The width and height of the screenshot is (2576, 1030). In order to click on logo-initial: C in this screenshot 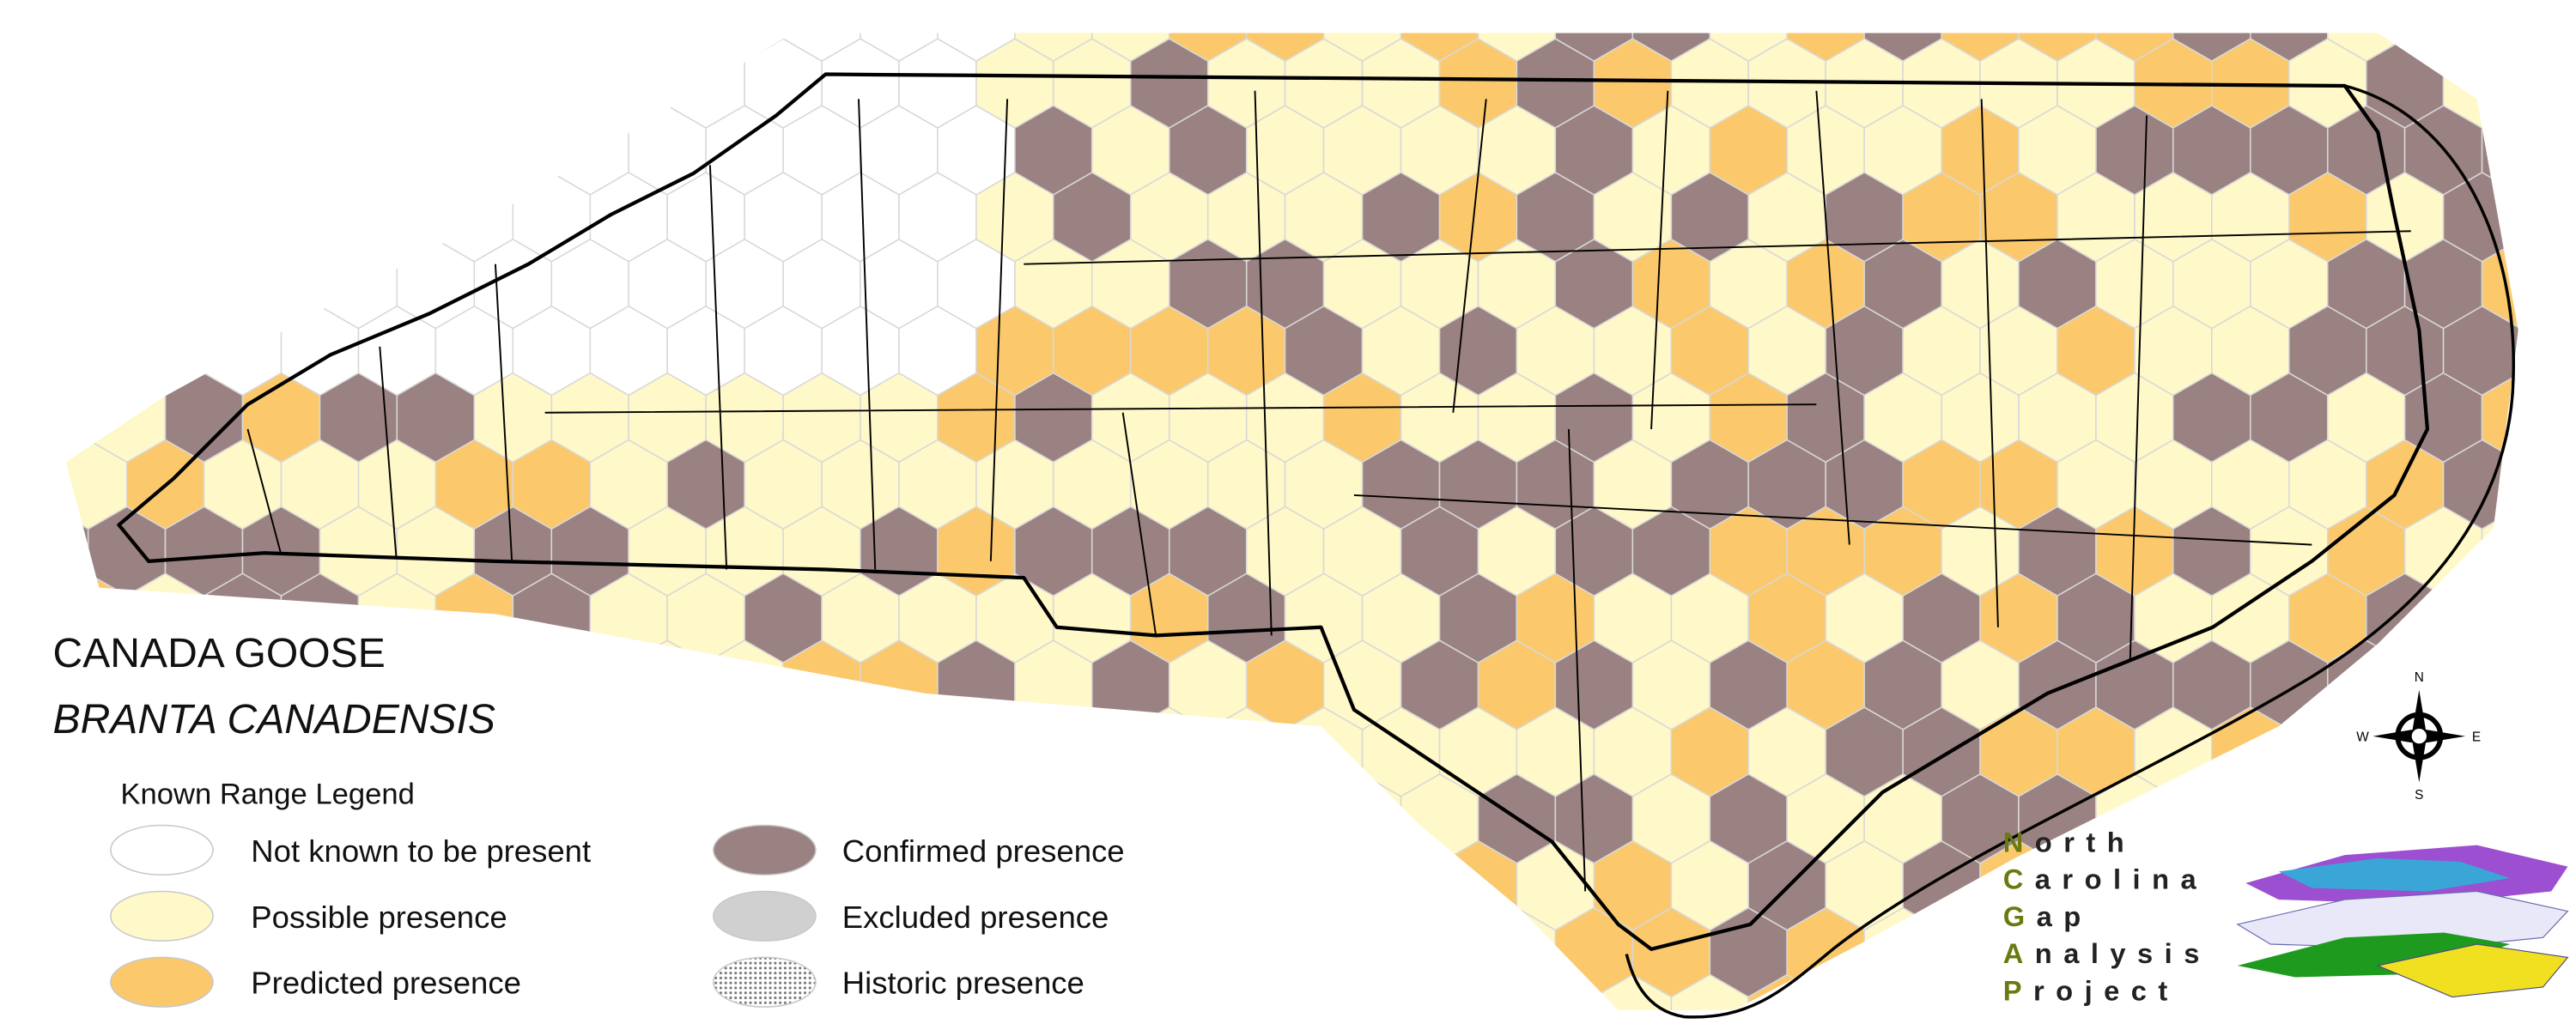, I will do `click(2019, 879)`.